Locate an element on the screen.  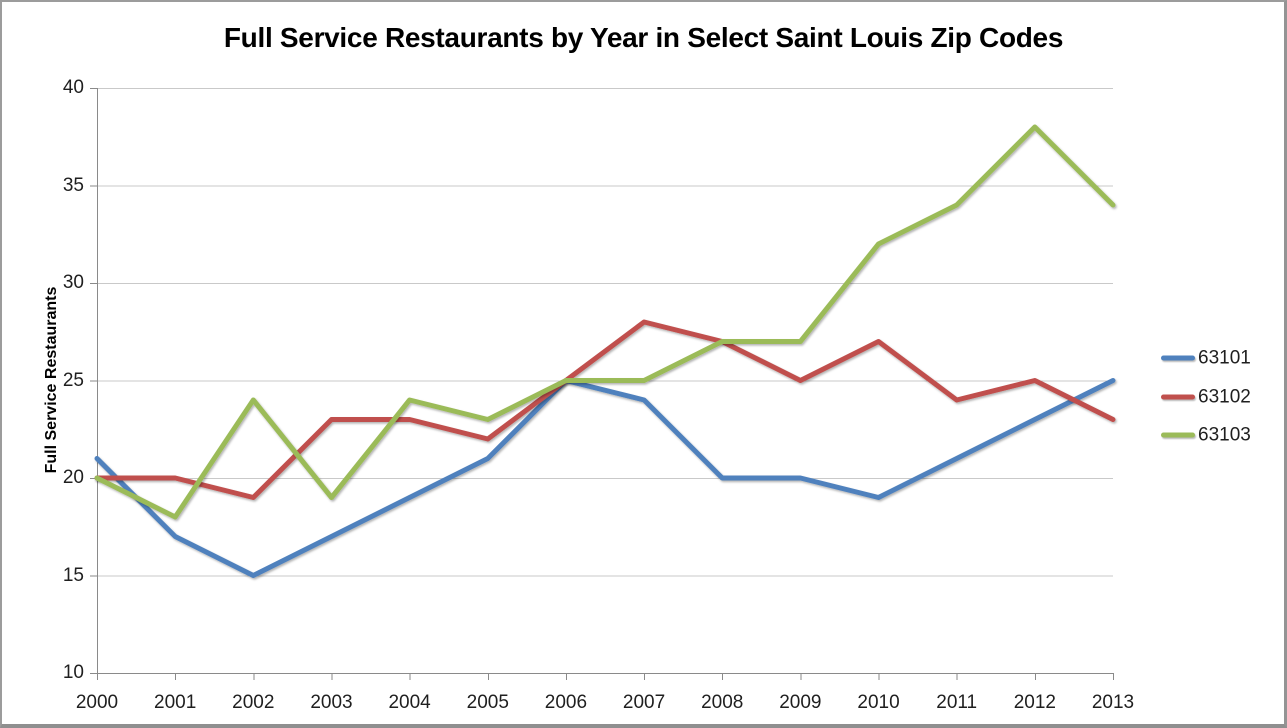
y-tick-label: 10 is located at coordinates (73, 673).